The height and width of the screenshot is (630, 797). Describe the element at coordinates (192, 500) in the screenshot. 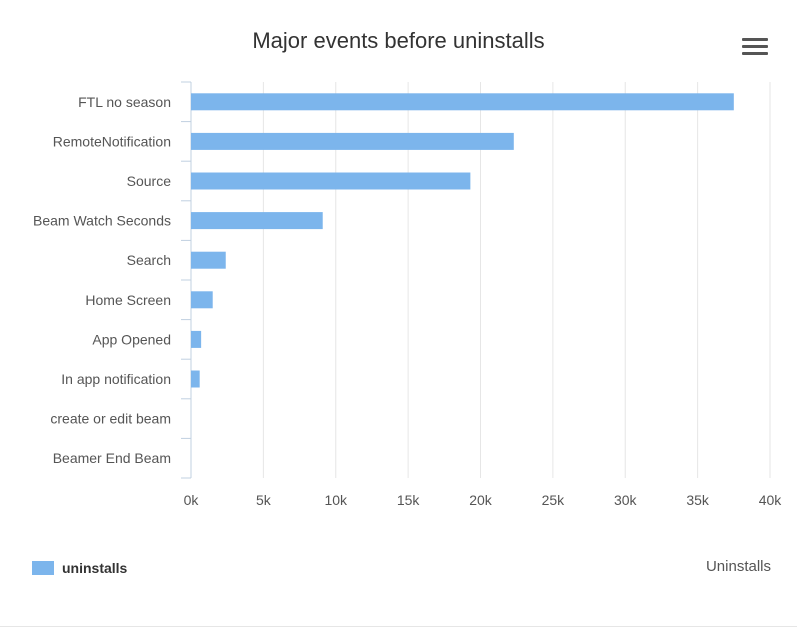

I see `x-tick-label: 0k` at that location.